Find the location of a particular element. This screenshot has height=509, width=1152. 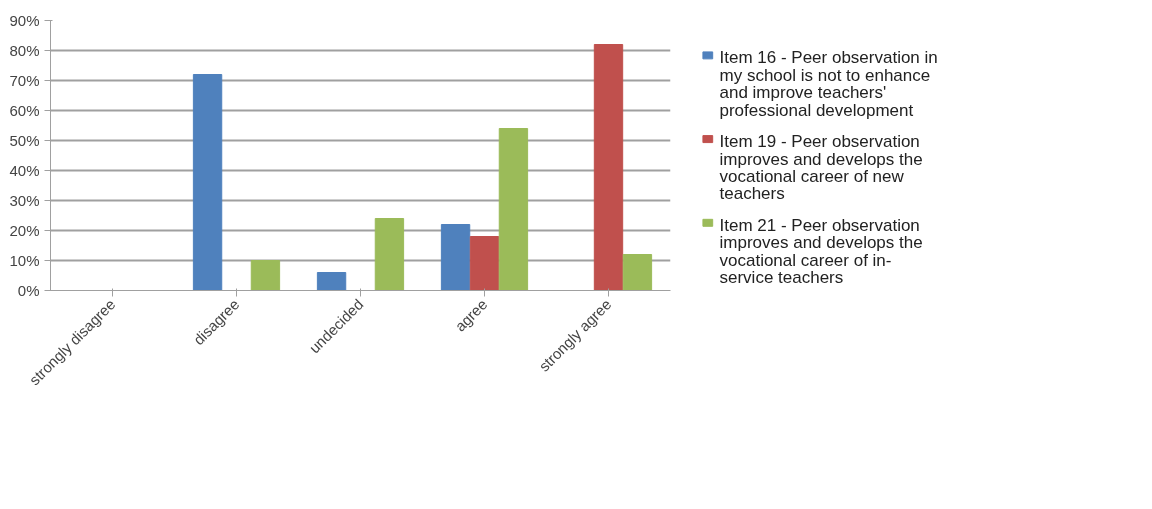

legend-label: Item 16 - Peer observation in my school is not to enhance and improve teachers' professional development is located at coordinates (828, 84).